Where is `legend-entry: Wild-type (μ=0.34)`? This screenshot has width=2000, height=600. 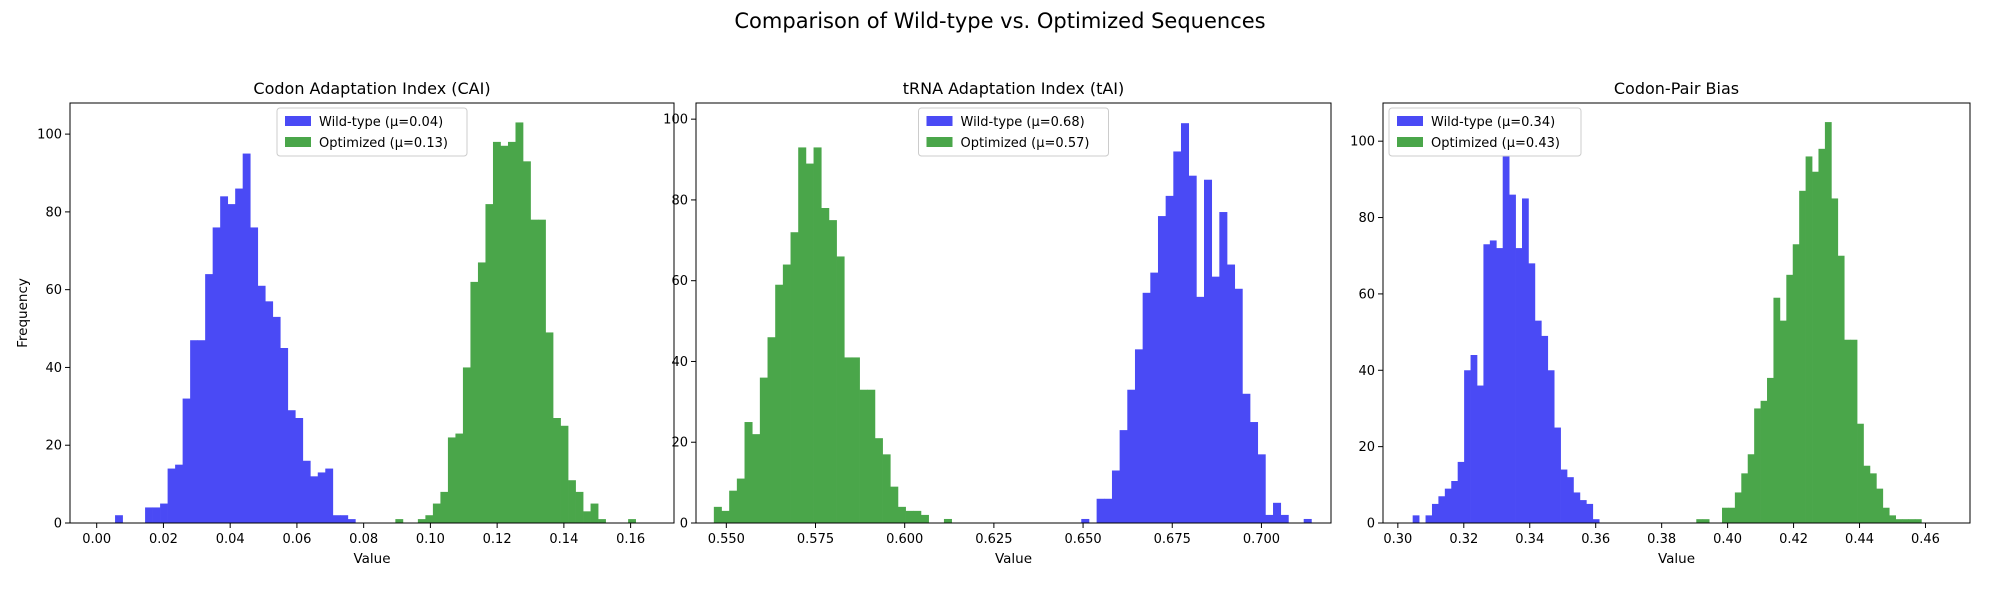
legend-entry: Wild-type (μ=0.34) is located at coordinates (1493, 122).